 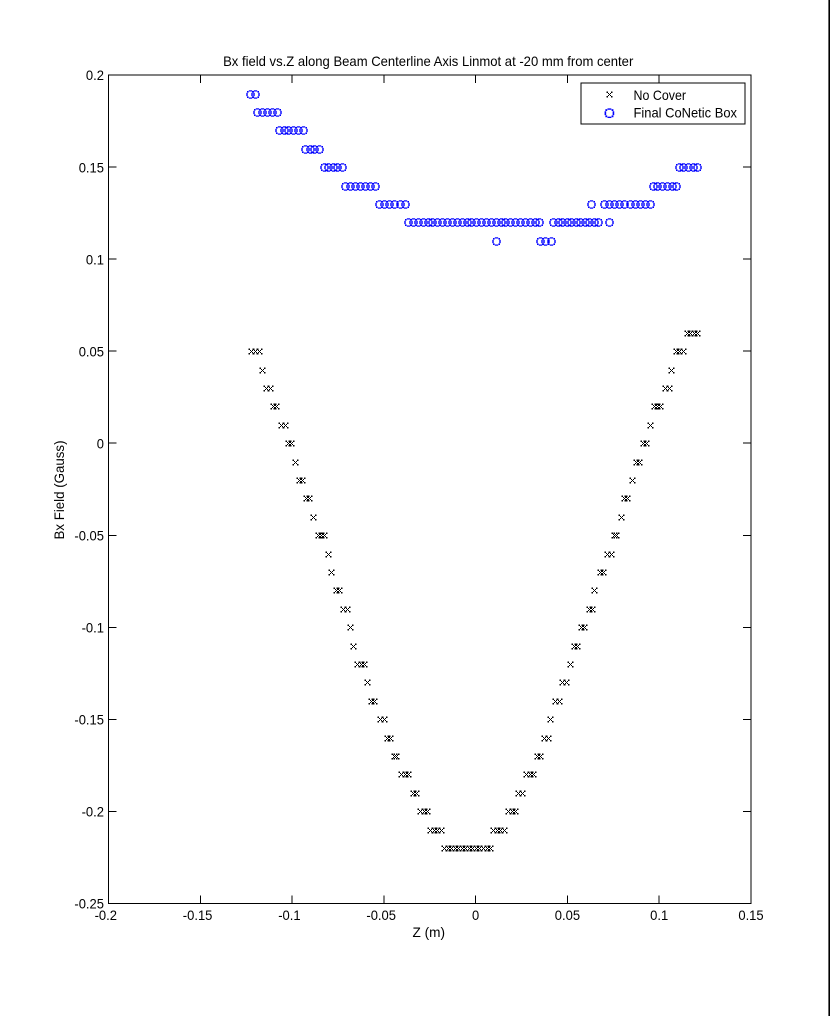 I want to click on svg-text: -0.25, so click(x=89, y=904).